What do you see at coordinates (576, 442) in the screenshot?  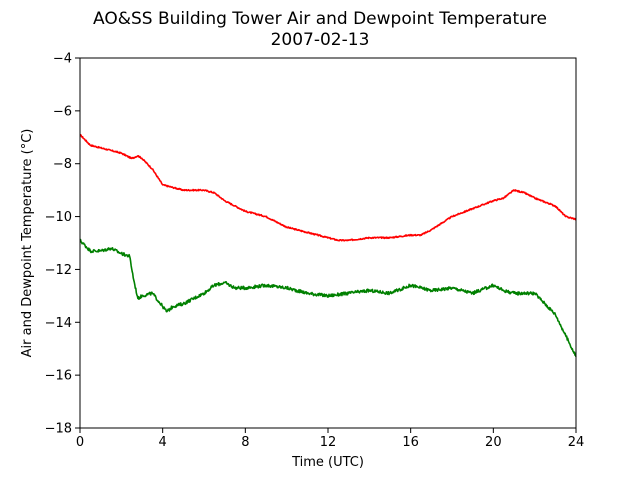 I see `x-tick-label: 24` at bounding box center [576, 442].